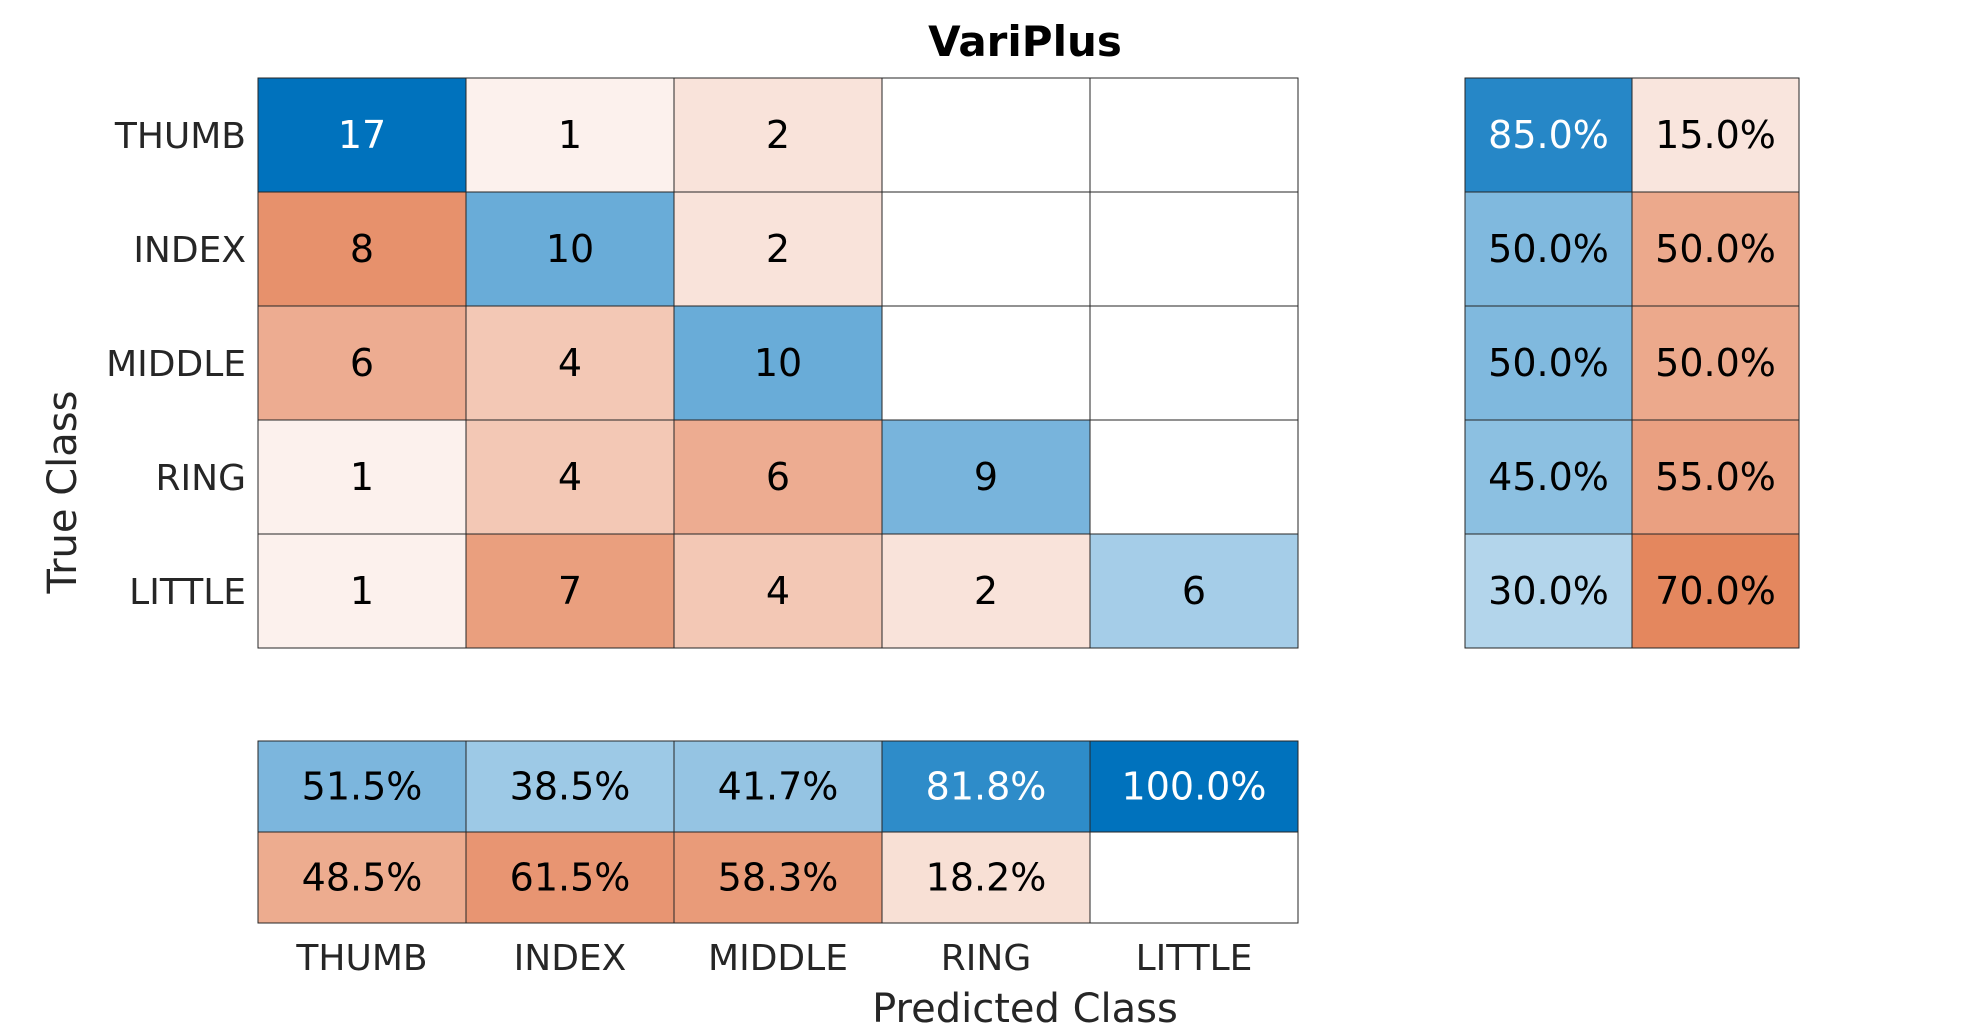 This screenshot has width=1976, height=1033. I want to click on x-tick-labels: THUMB INDEX MIDDLE RING LITTLE, so click(773, 958).